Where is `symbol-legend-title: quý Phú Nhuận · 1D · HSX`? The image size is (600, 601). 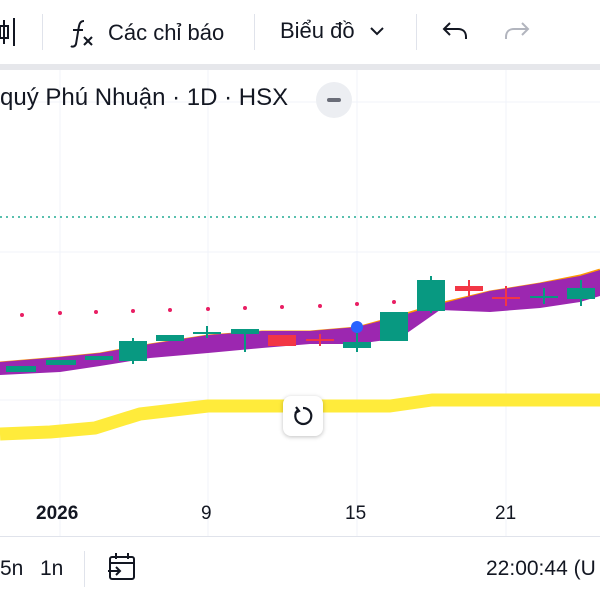
symbol-legend-title: quý Phú Nhuận · 1D · HSX is located at coordinates (144, 97).